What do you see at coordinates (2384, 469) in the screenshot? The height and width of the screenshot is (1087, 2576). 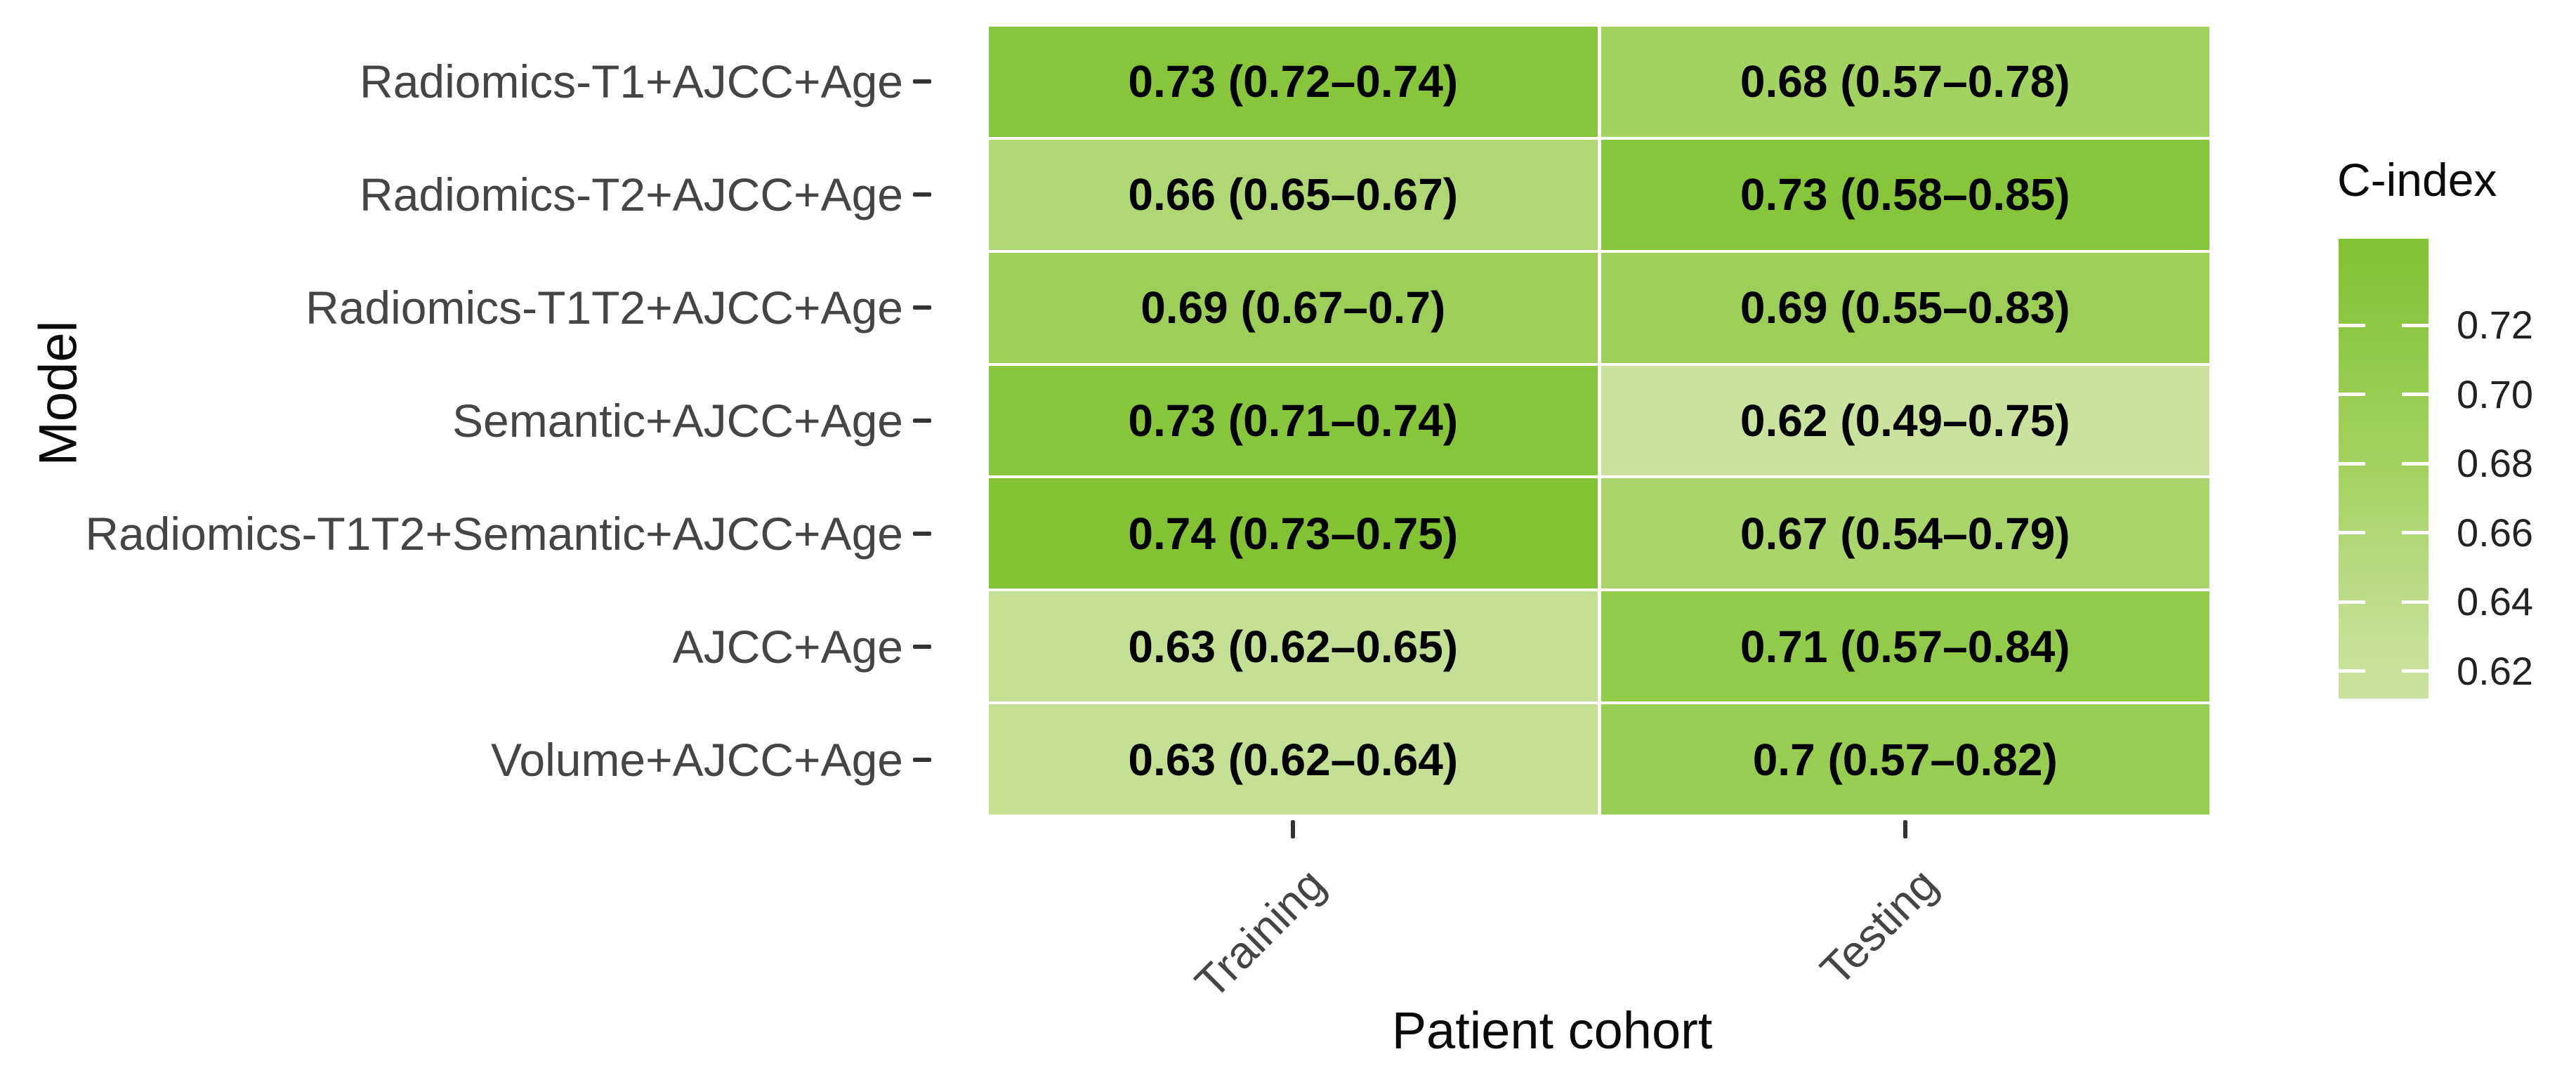 I see `legend-gradient-bar` at bounding box center [2384, 469].